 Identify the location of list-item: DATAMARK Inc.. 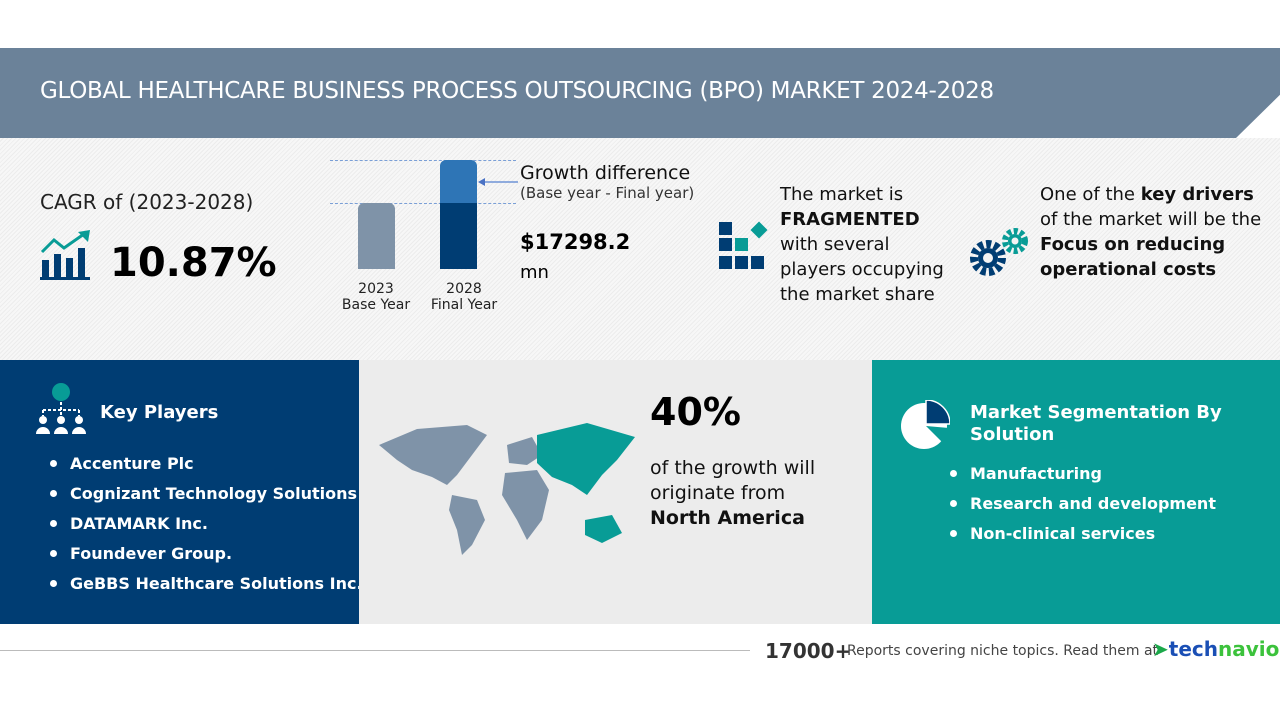
(221, 523).